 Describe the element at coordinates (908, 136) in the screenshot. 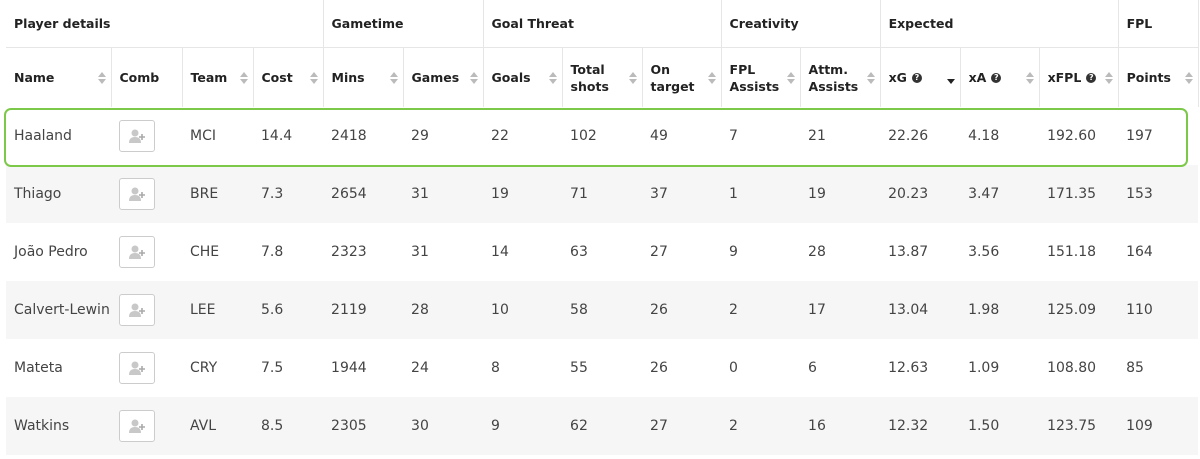

I see `cell: 22.26` at that location.